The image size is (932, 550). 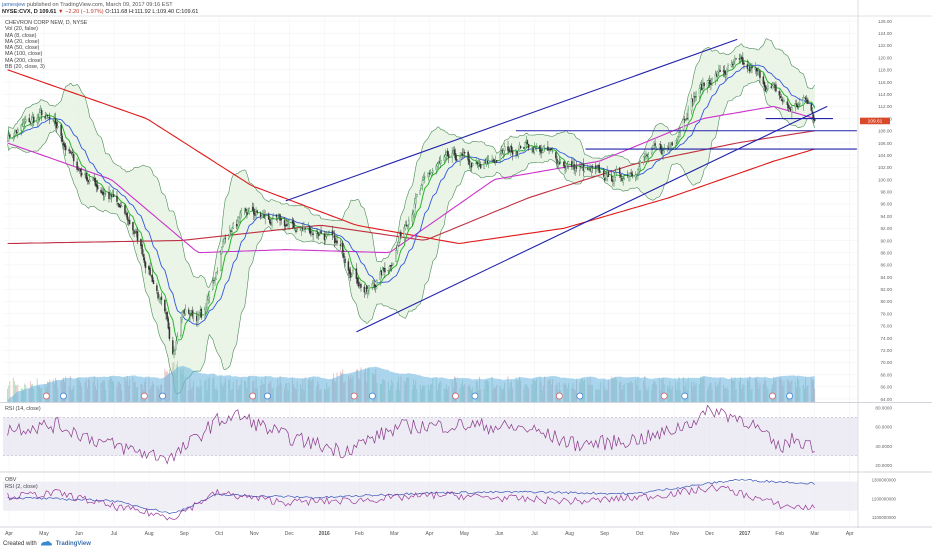 What do you see at coordinates (22, 48) in the screenshot?
I see `legend-ma50: MA (50, close)` at bounding box center [22, 48].